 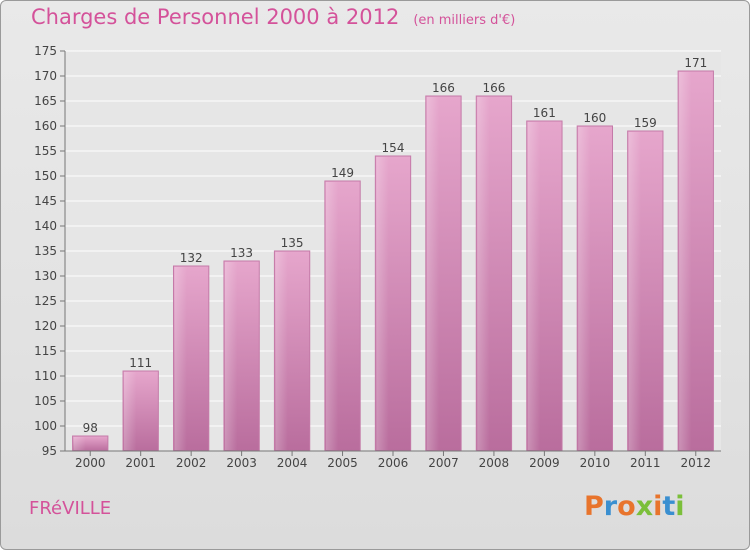 What do you see at coordinates (45, 251) in the screenshot?
I see `y-tick-label: 135` at bounding box center [45, 251].